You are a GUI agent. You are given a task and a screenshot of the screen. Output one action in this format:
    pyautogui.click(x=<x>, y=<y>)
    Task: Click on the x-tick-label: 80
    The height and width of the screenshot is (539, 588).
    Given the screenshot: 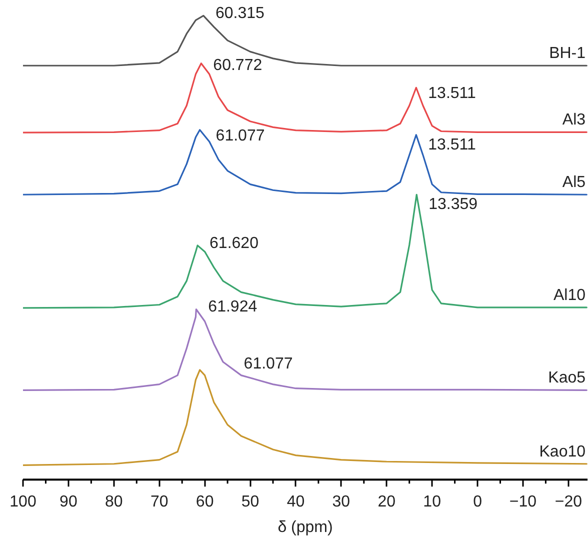 What is the action you would take?
    pyautogui.click(x=114, y=502)
    